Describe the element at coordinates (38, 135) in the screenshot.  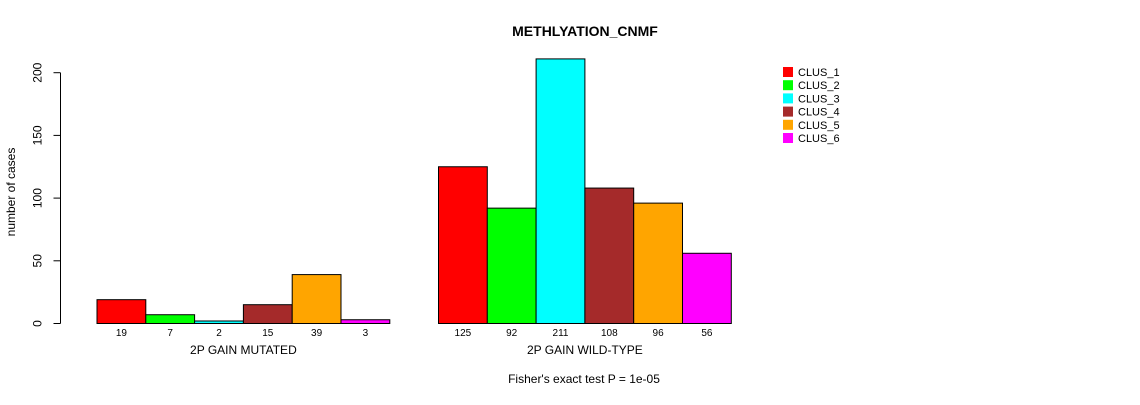
I see `y-tick-label: 150` at that location.